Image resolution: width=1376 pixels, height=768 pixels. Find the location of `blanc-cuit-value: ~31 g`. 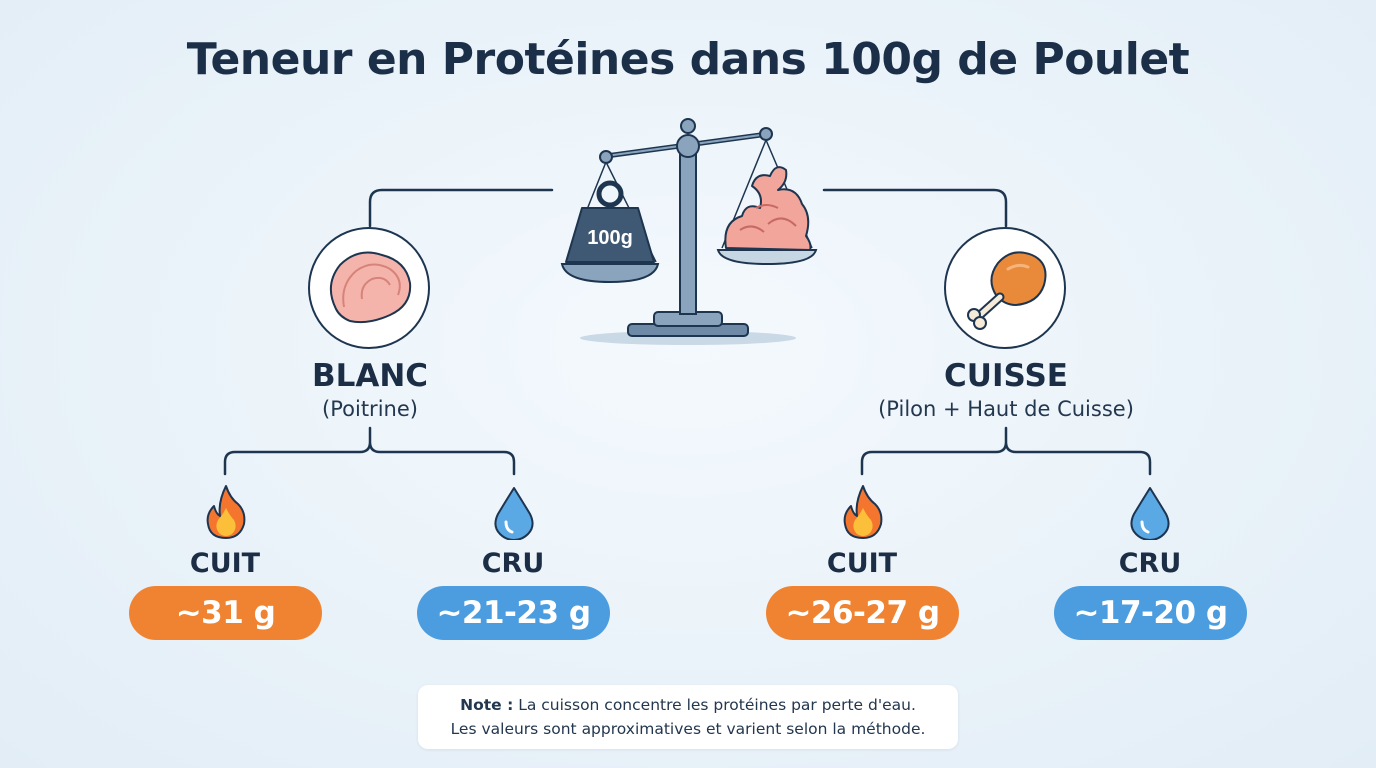

blanc-cuit-value: ~31 g is located at coordinates (225, 613).